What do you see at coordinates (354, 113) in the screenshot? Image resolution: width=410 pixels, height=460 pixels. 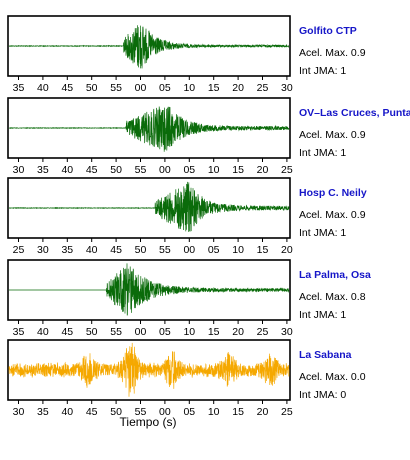 I see `station-name: OV–Las Cruces, Puntar` at bounding box center [354, 113].